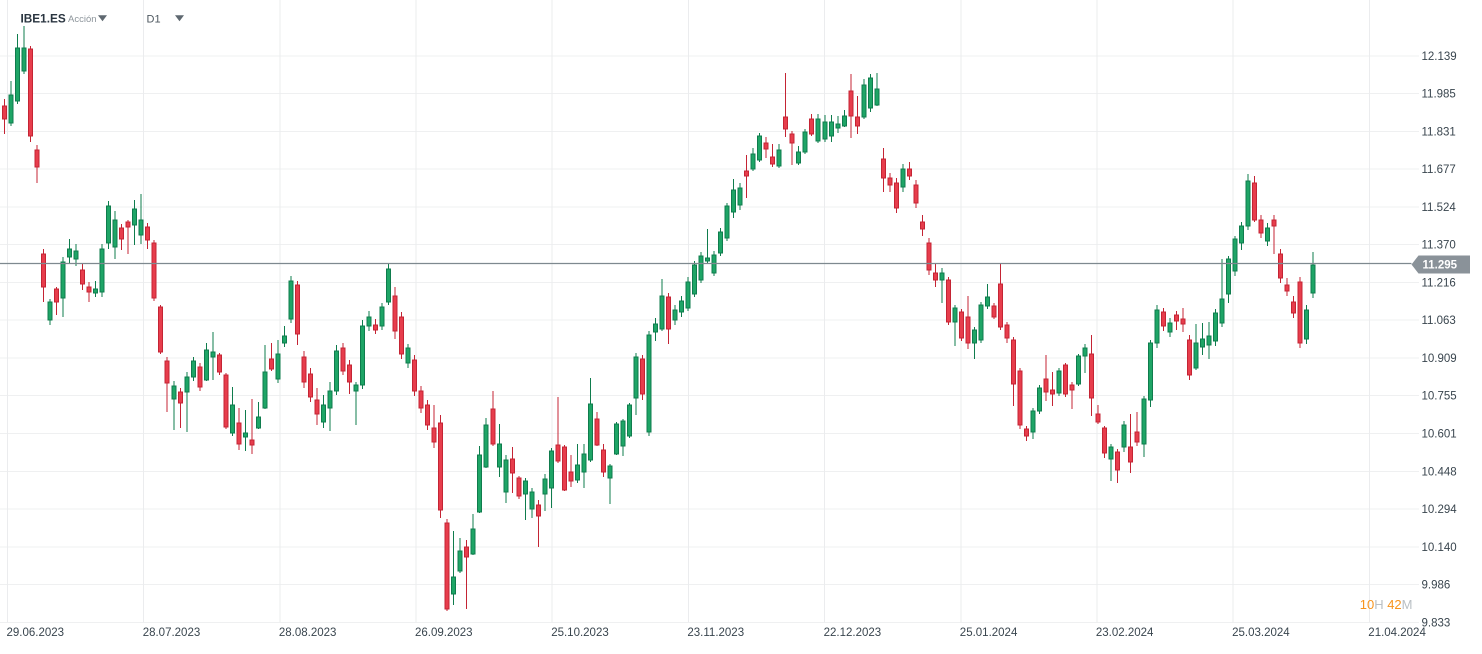 This screenshot has width=1482, height=654. What do you see at coordinates (82, 19) in the screenshot?
I see `svg-text: Acción` at bounding box center [82, 19].